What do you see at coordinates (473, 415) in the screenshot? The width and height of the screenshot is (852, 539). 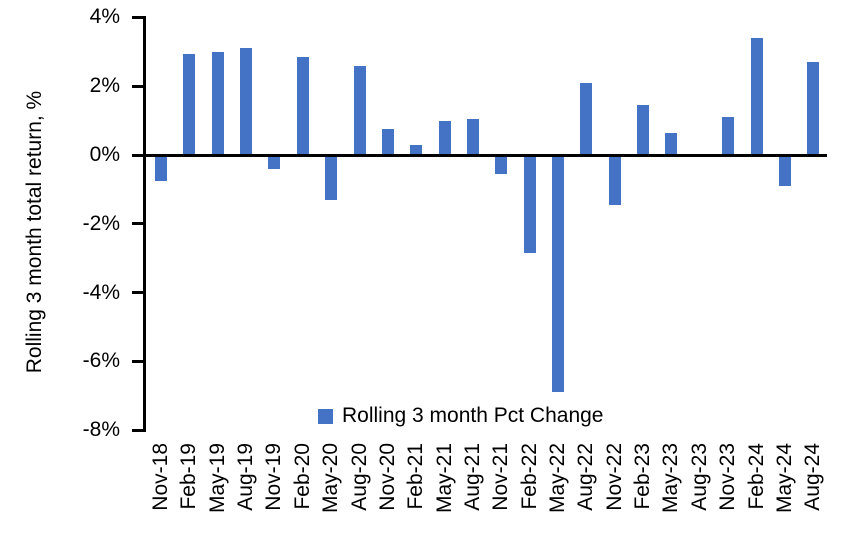 I see `legend-label: Rolling 3 month Pct Change` at bounding box center [473, 415].